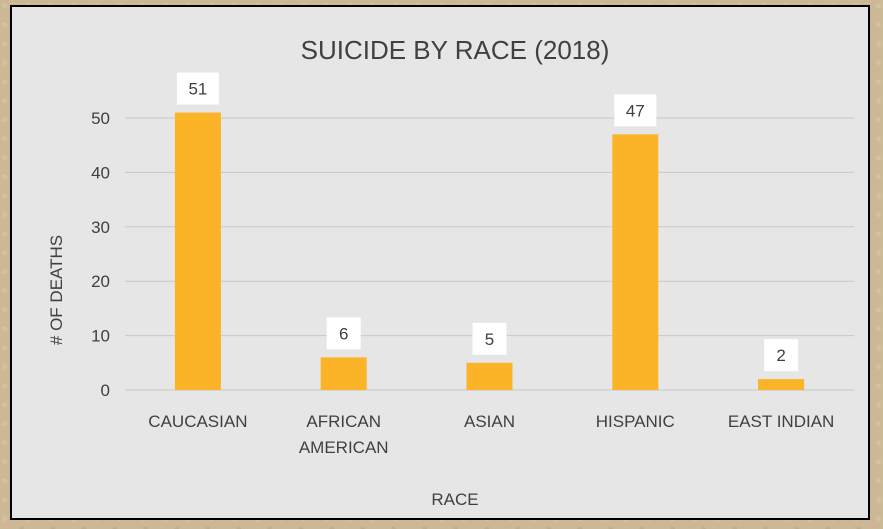 The image size is (883, 529). I want to click on x-tick-label: EAST INDIAN, so click(781, 421).